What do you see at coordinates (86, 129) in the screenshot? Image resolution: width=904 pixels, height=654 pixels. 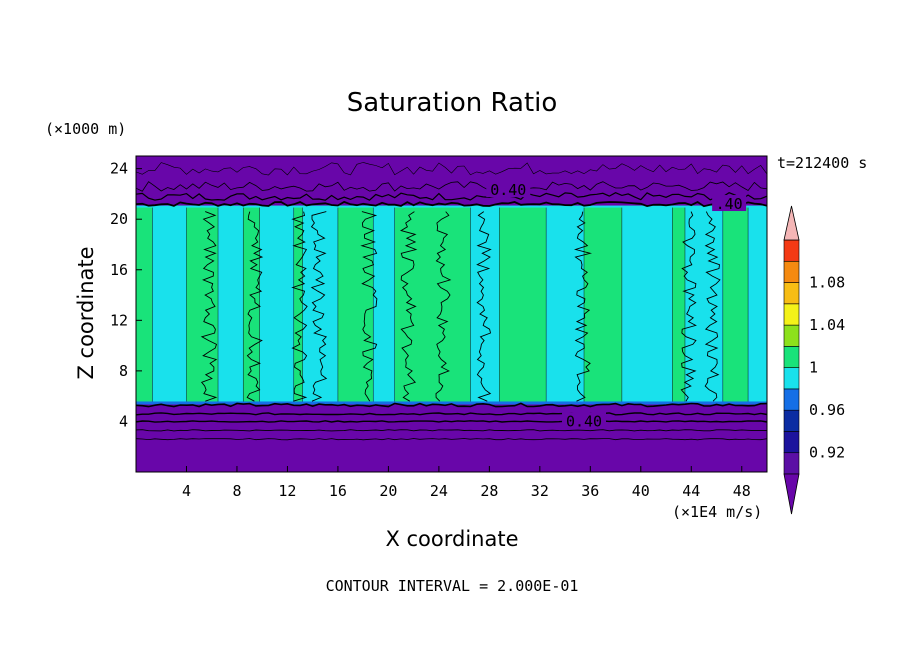 I see `z-axis-unit: (×1000 m)` at bounding box center [86, 129].